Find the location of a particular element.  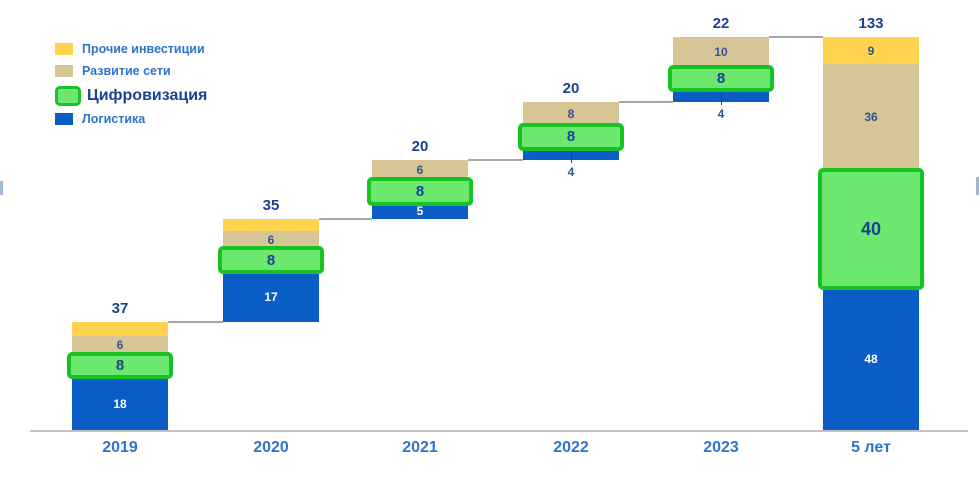

segment-value-label: 40 is located at coordinates (871, 228).